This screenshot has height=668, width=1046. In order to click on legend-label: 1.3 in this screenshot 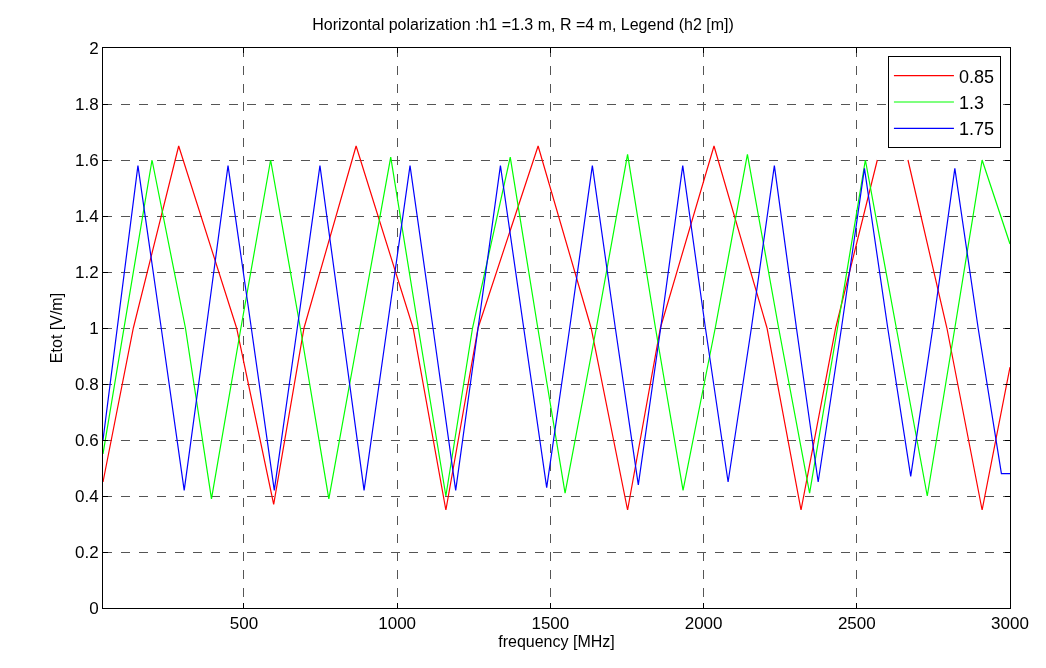, I will do `click(971, 103)`.